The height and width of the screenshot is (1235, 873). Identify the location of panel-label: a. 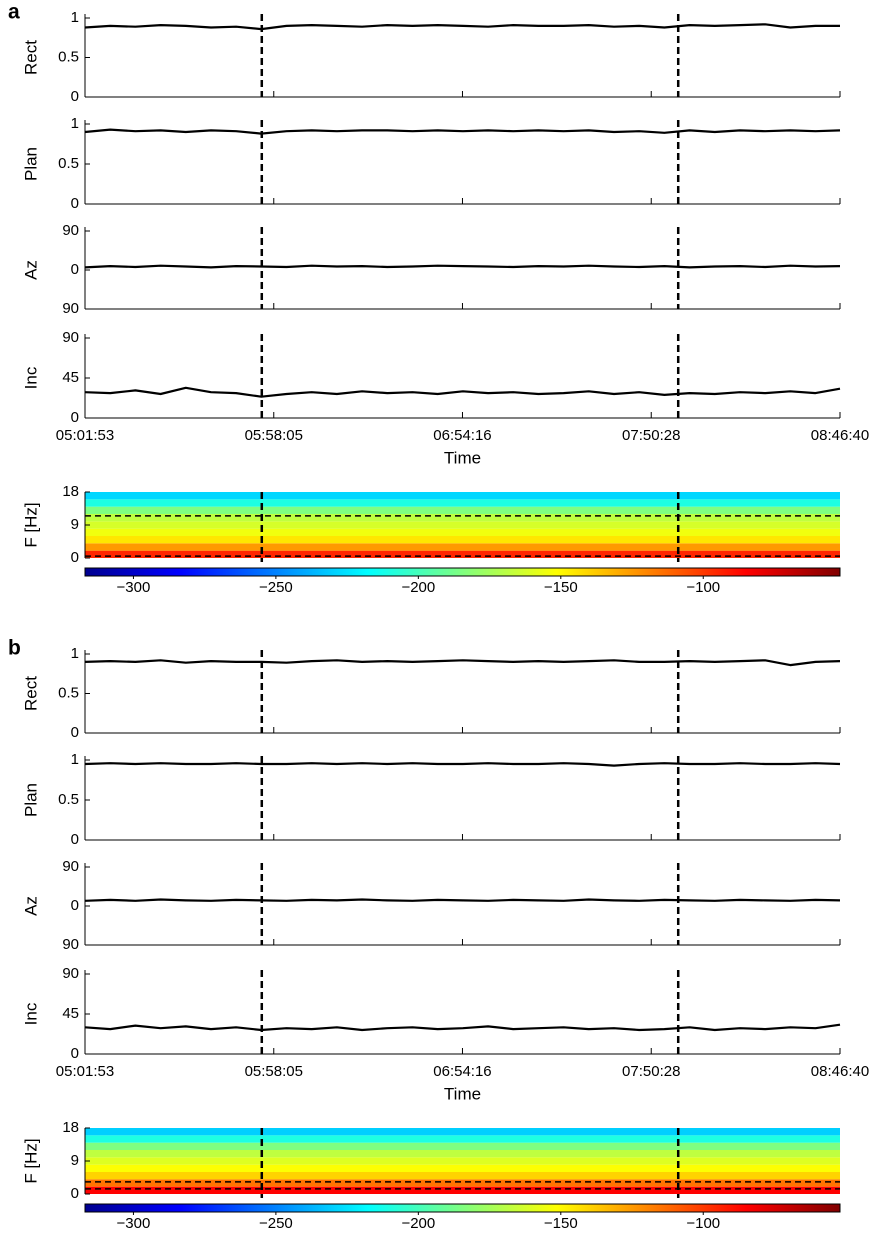
(14, 12).